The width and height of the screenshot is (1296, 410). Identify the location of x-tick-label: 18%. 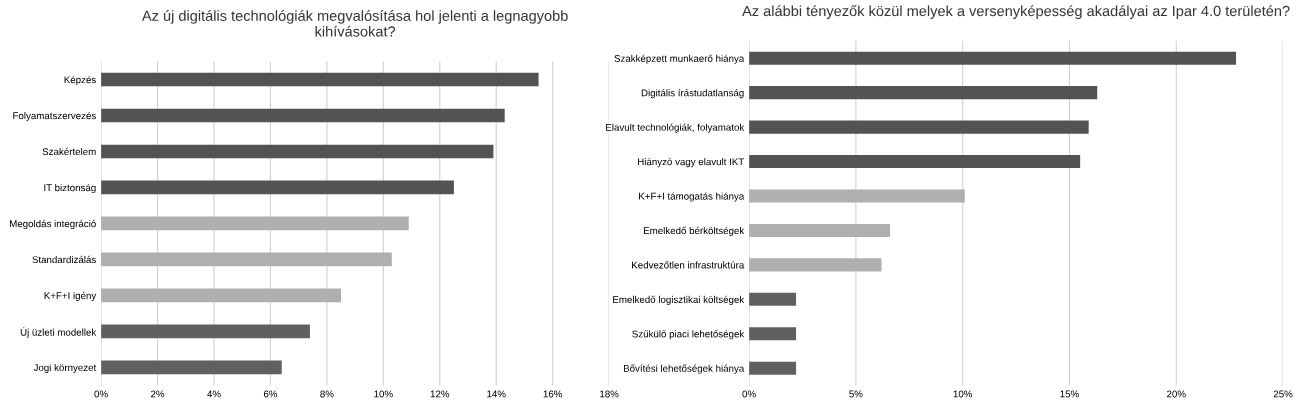
(609, 394).